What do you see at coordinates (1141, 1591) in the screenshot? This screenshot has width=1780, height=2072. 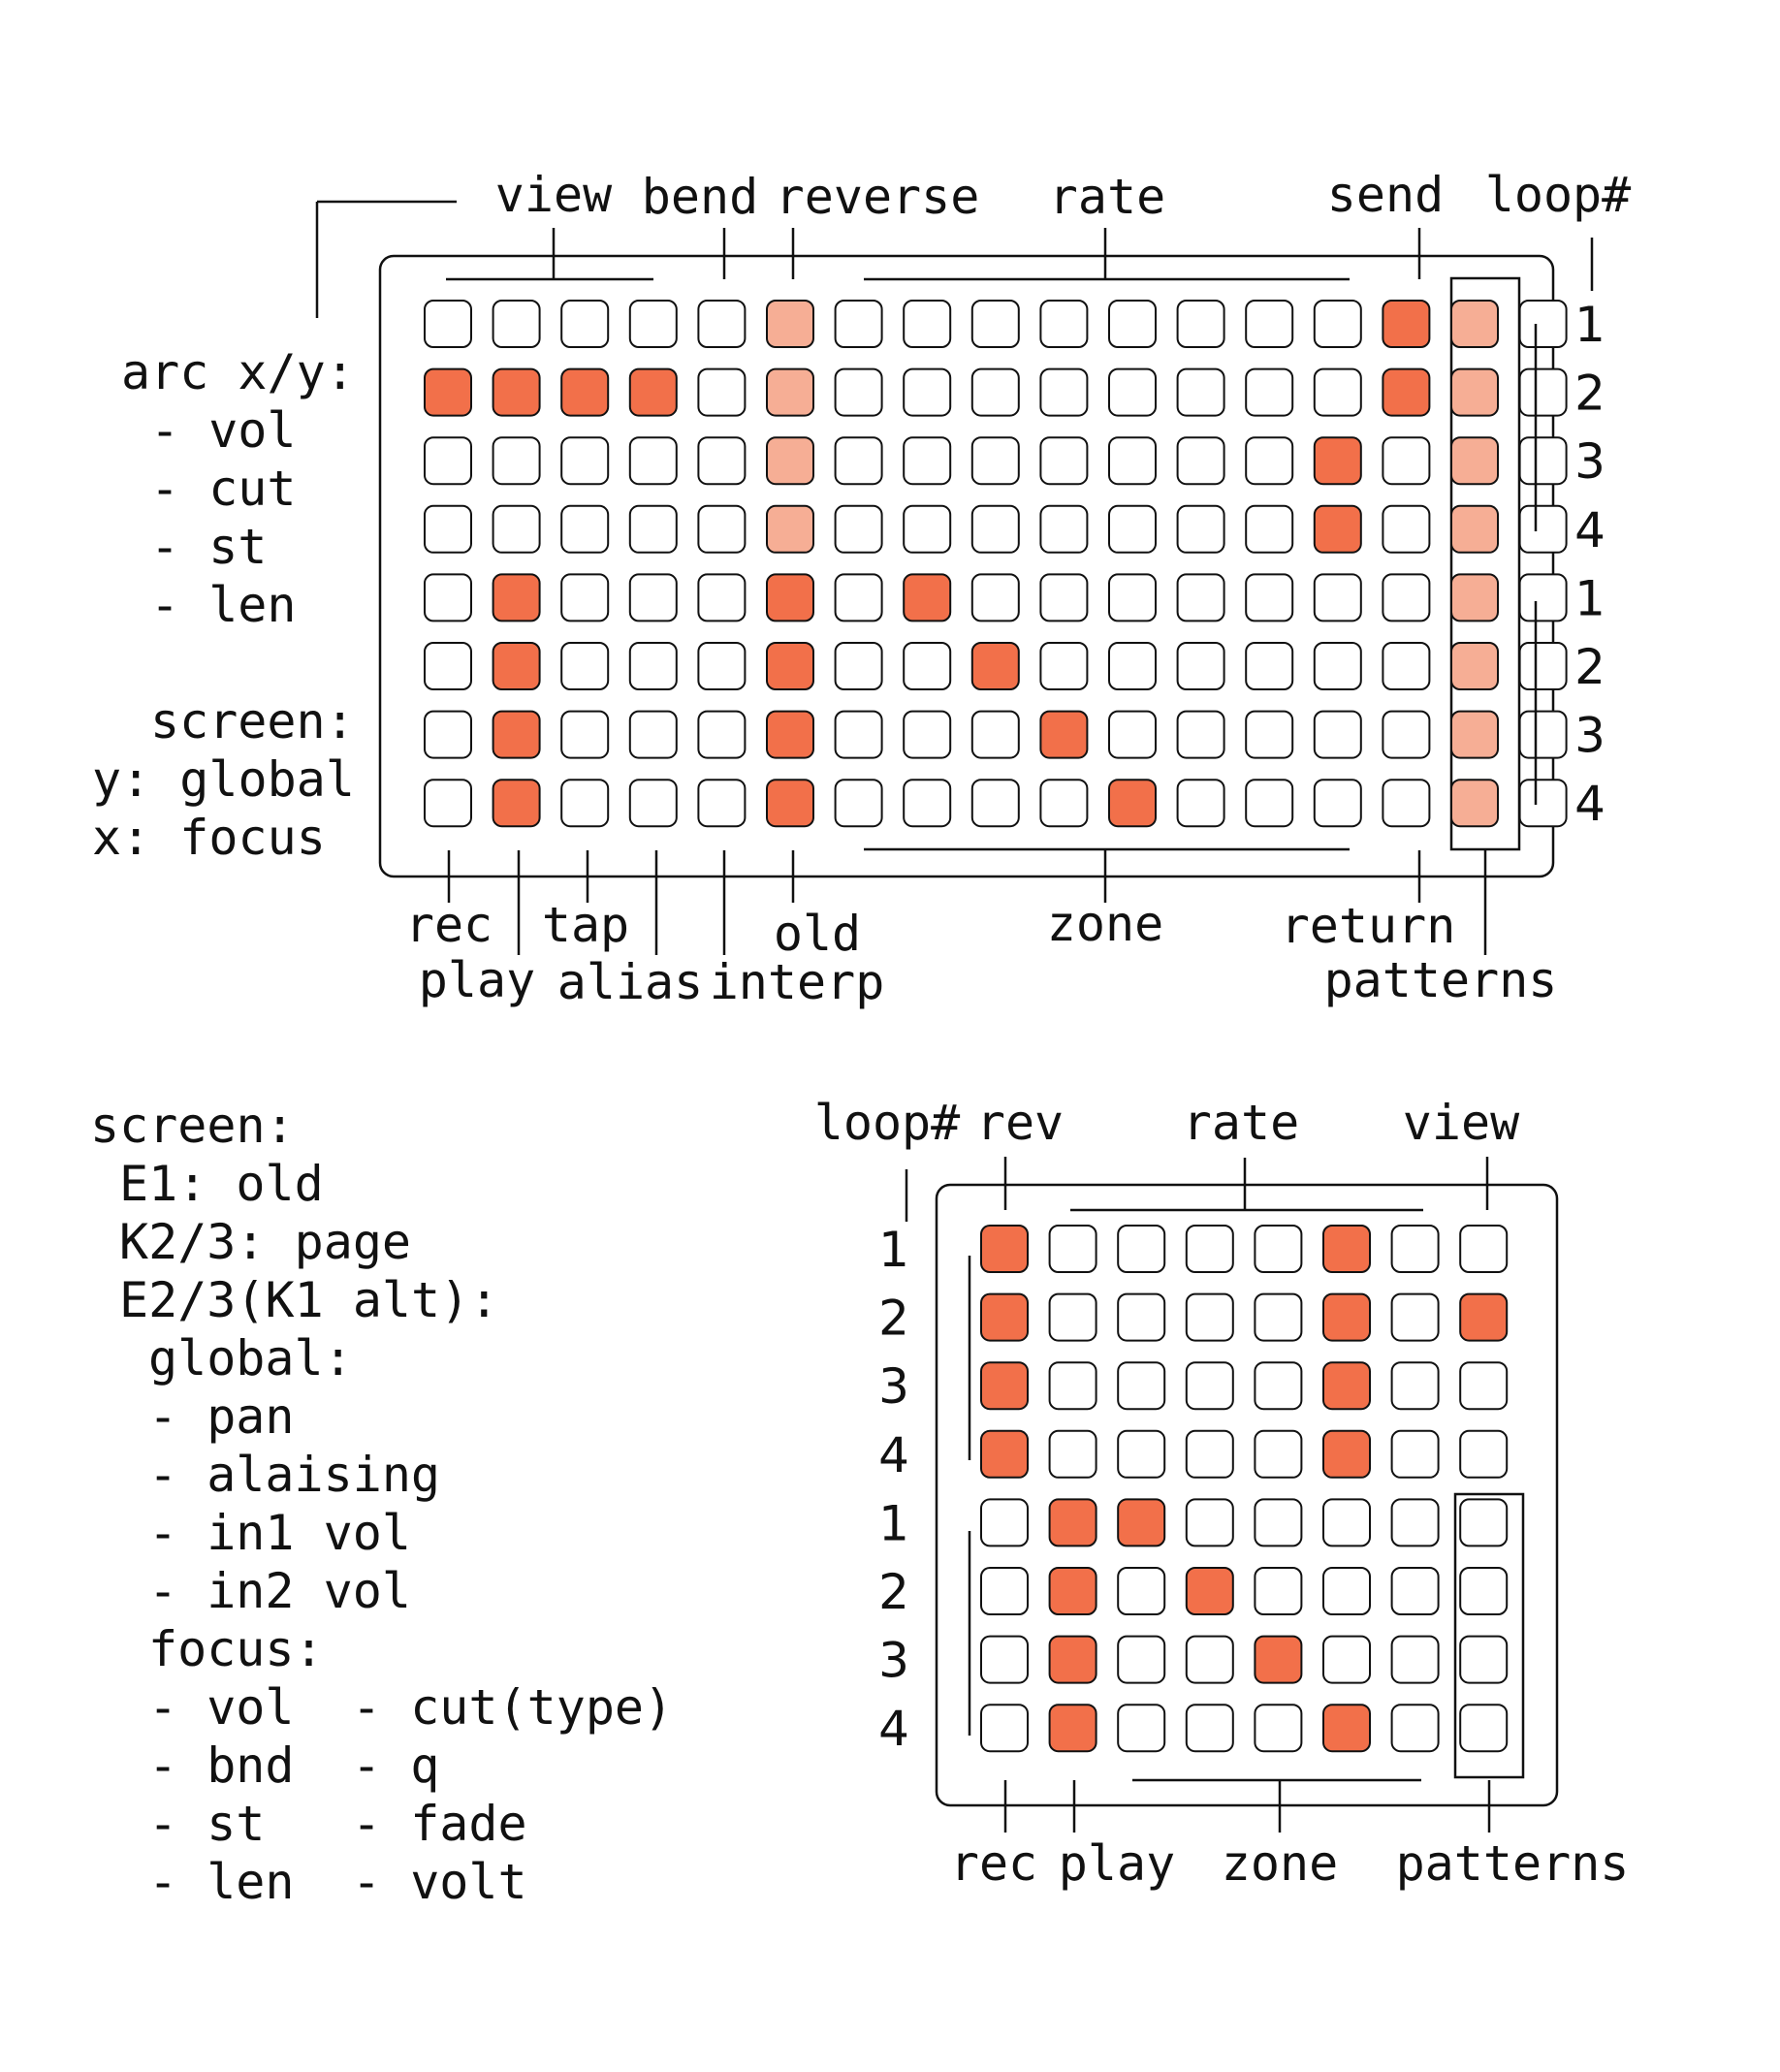 I see `bottom-key-r6-c3` at bounding box center [1141, 1591].